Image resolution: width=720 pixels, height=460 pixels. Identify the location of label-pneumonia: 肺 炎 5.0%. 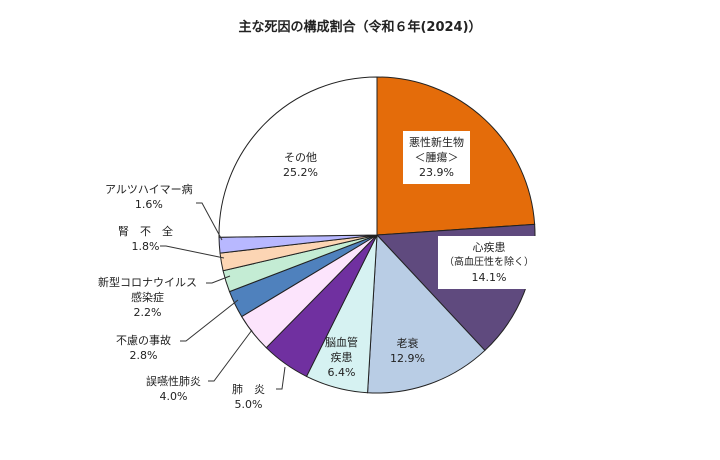
(248, 397).